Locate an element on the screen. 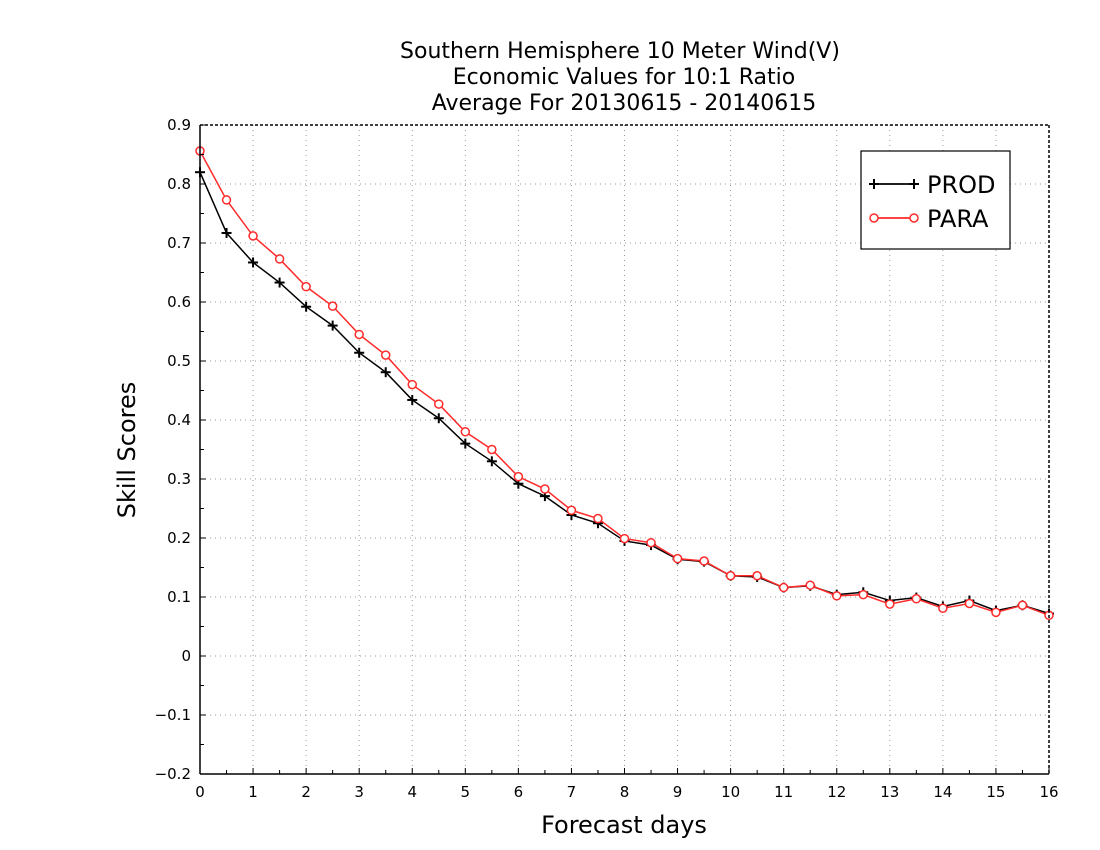 This screenshot has width=1100, height=850. x-axis-label: Forecast days is located at coordinates (624, 825).